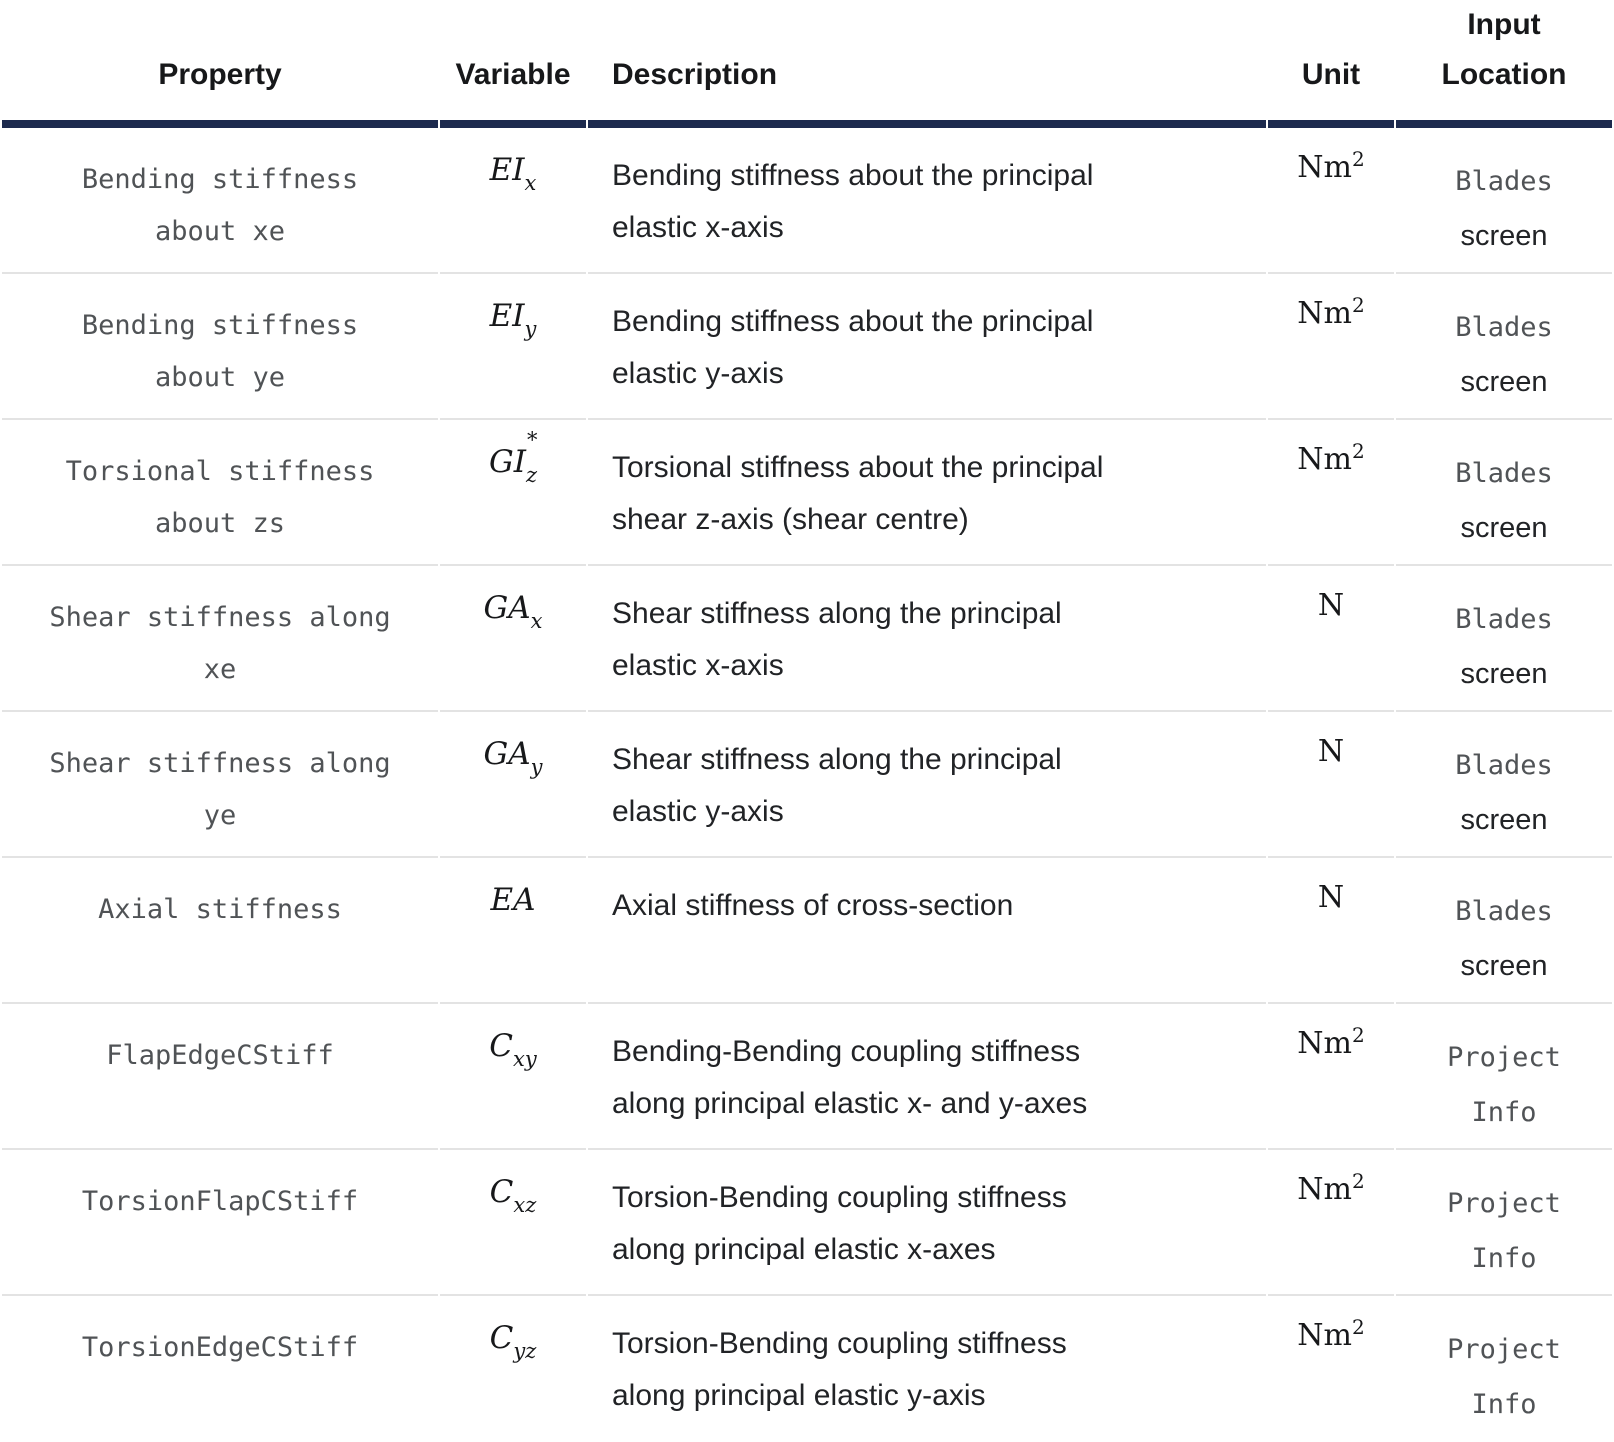 The width and height of the screenshot is (1614, 1442). What do you see at coordinates (1504, 64) in the screenshot?
I see `col-header-input-location: Input Location` at bounding box center [1504, 64].